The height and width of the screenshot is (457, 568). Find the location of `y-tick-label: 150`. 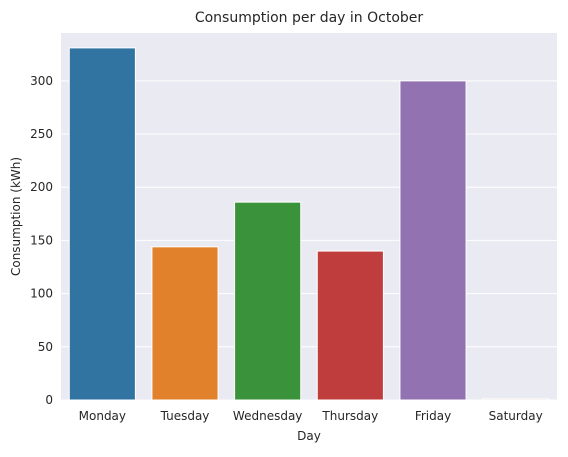

y-tick-label: 150 is located at coordinates (41, 240).